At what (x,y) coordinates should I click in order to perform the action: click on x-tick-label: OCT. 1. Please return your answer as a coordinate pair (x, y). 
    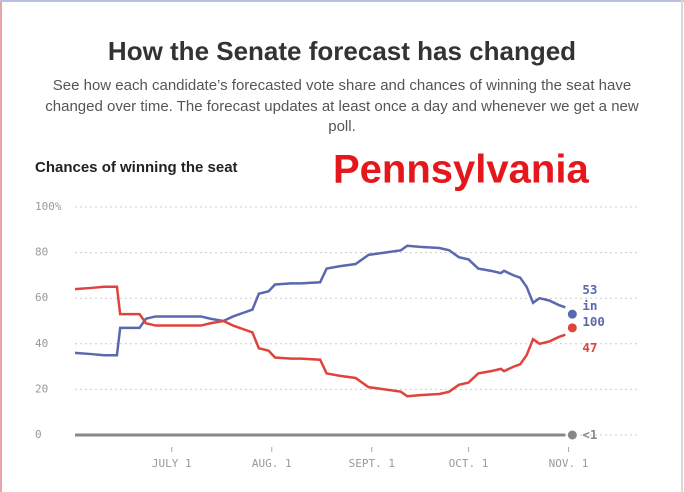
    Looking at the image, I should click on (469, 463).